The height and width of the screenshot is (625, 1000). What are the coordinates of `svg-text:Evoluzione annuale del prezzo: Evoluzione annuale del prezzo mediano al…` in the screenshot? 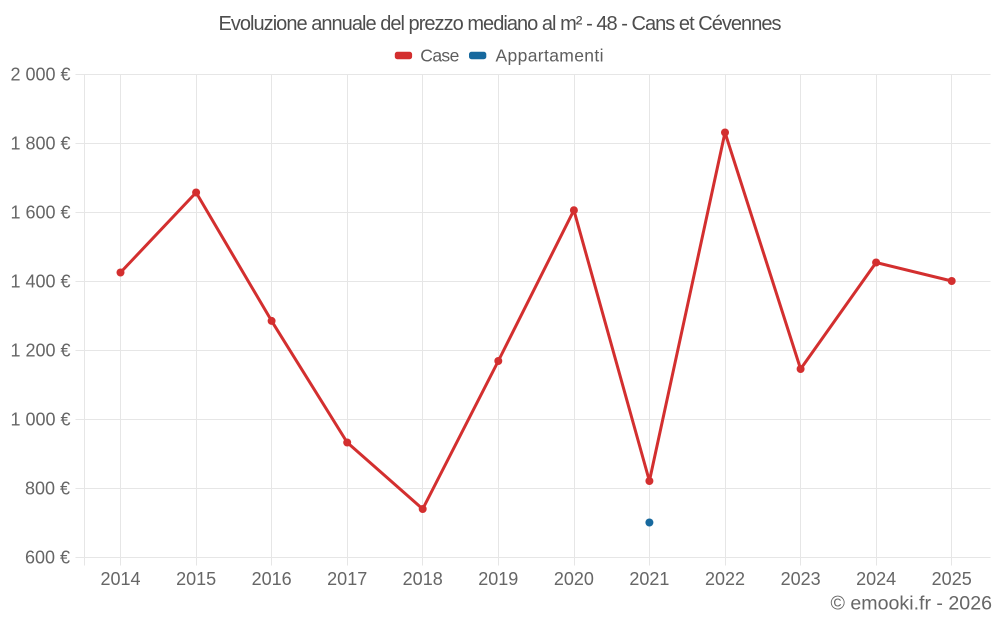 It's located at (500, 24).